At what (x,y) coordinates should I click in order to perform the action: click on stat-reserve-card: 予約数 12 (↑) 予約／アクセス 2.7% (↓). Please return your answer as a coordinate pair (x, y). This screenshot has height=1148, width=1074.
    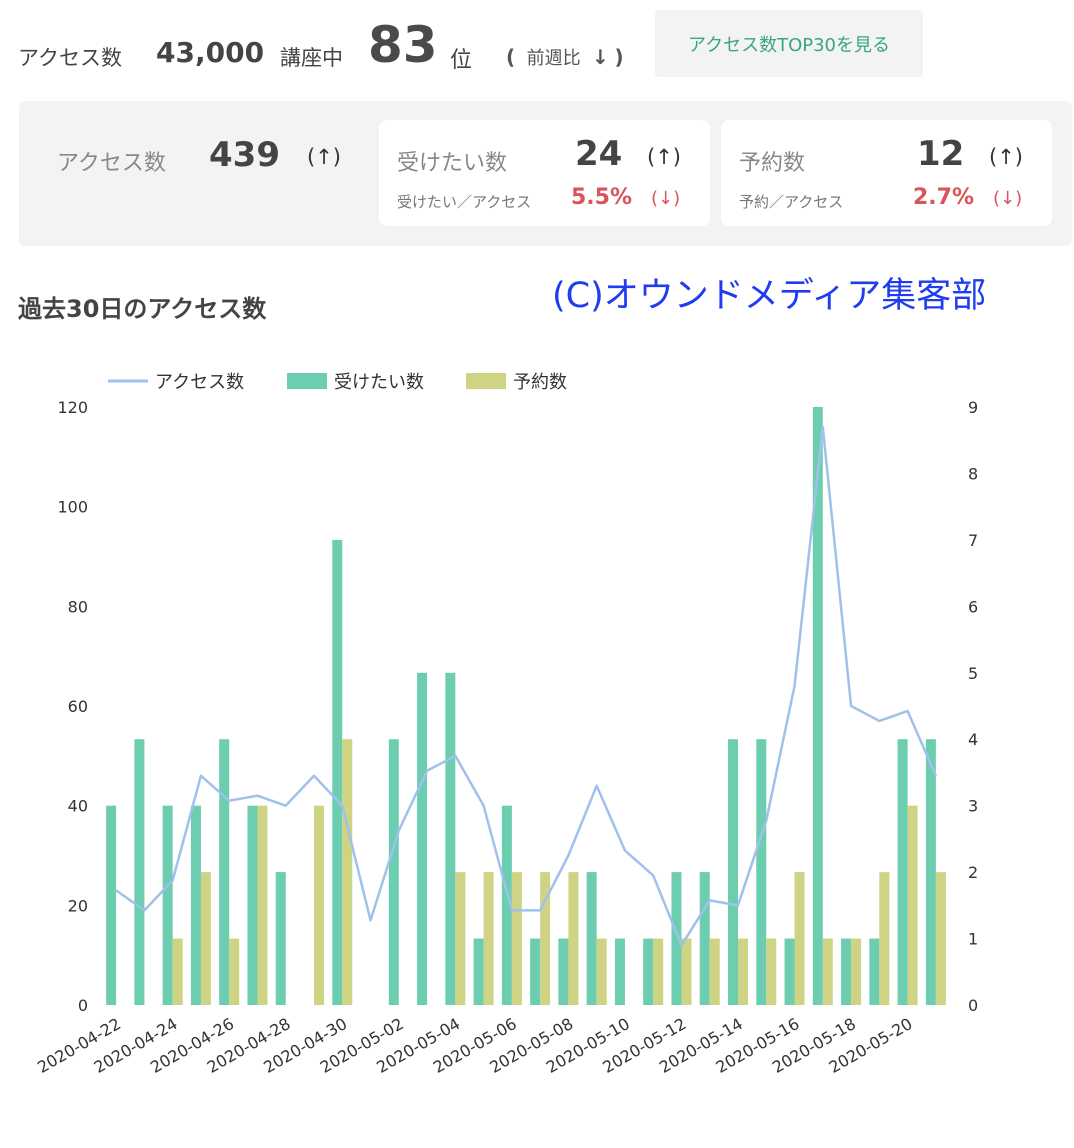
    Looking at the image, I should click on (886, 173).